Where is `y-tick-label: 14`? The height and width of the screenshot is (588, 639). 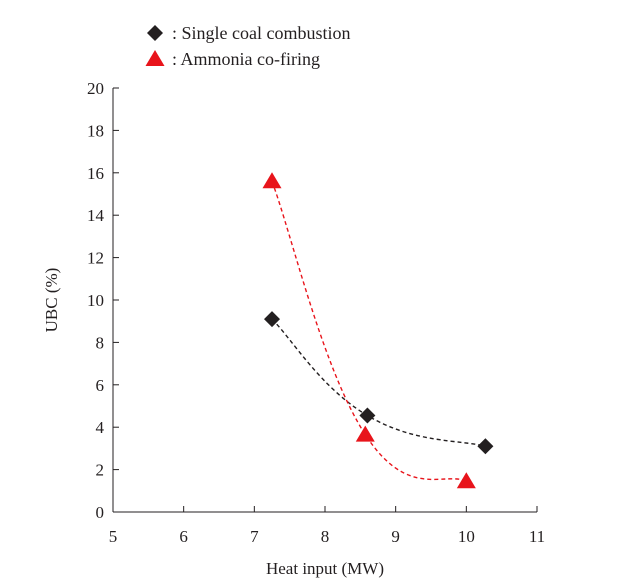
y-tick-label: 14 is located at coordinates (96, 215).